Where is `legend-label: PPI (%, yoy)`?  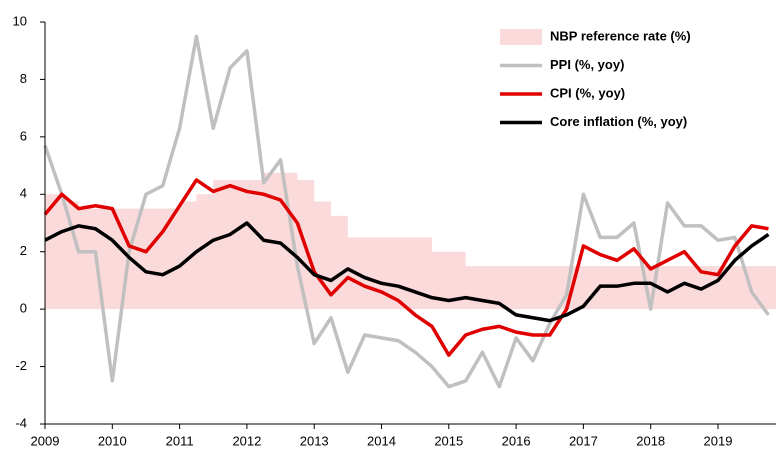
legend-label: PPI (%, yoy) is located at coordinates (587, 64).